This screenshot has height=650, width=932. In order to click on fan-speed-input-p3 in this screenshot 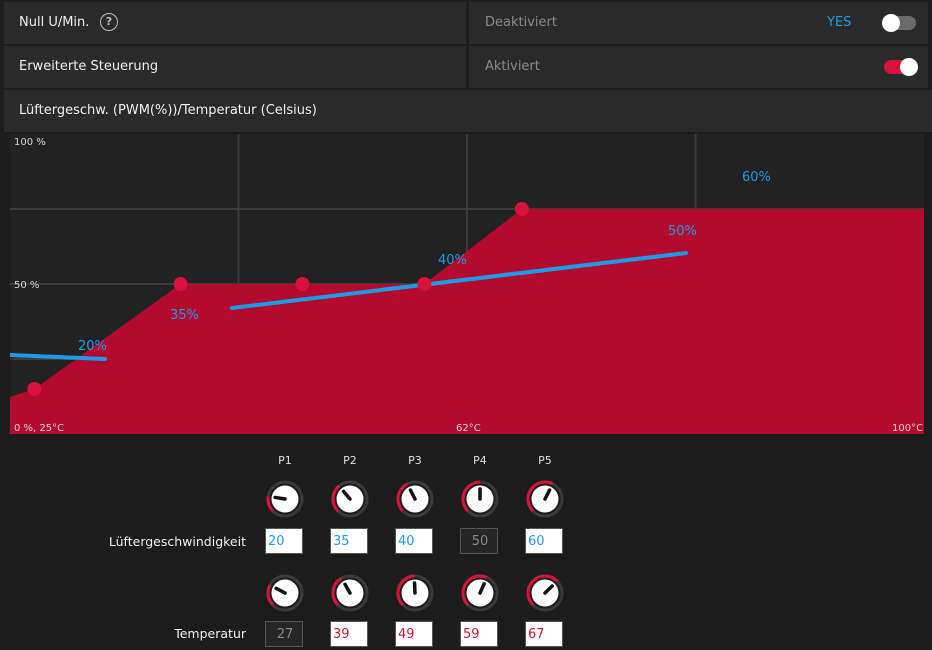, I will do `click(414, 541)`.